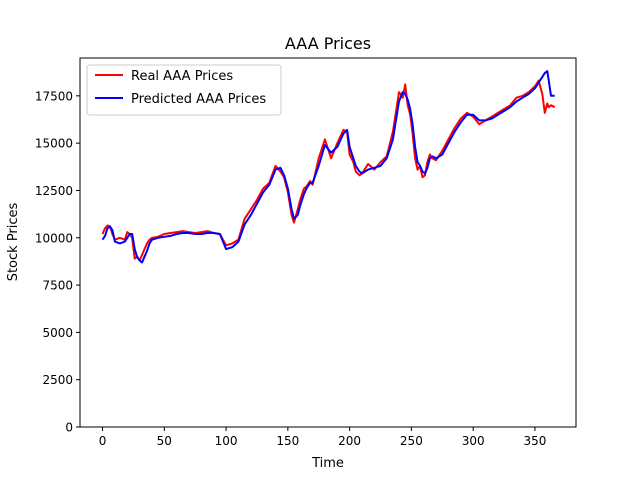 Image resolution: width=640 pixels, height=484 pixels. I want to click on x-tick-label: 250, so click(411, 441).